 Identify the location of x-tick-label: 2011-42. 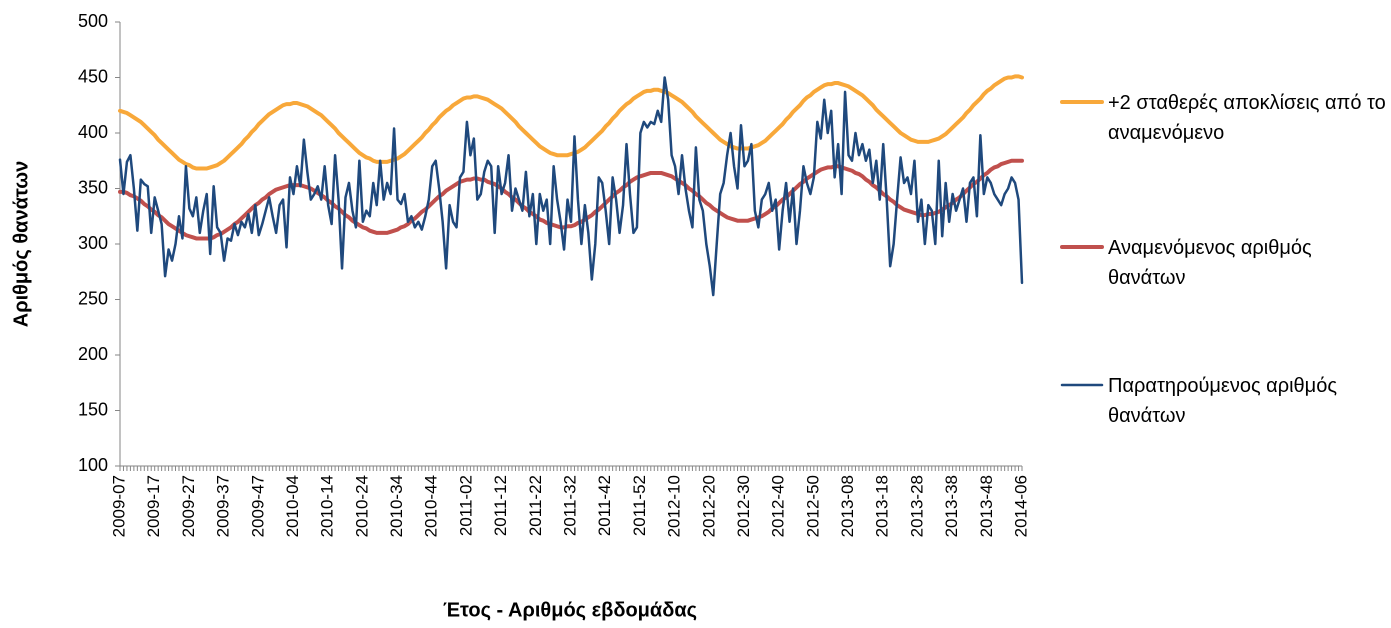
(604, 505).